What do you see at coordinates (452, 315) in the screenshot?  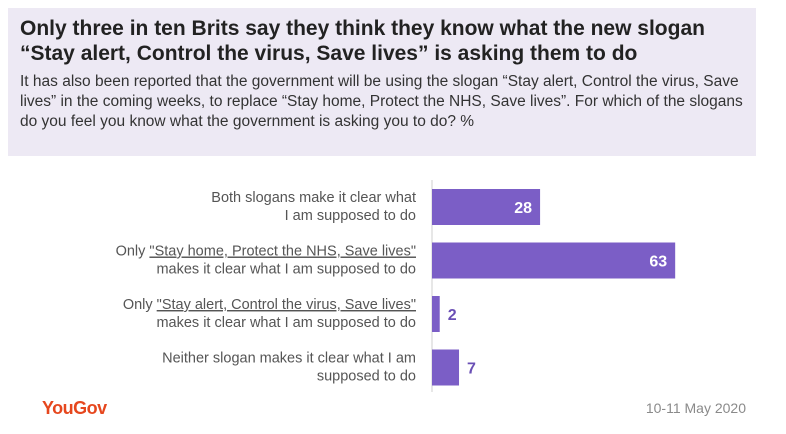 I see `value-label-2: 2` at bounding box center [452, 315].